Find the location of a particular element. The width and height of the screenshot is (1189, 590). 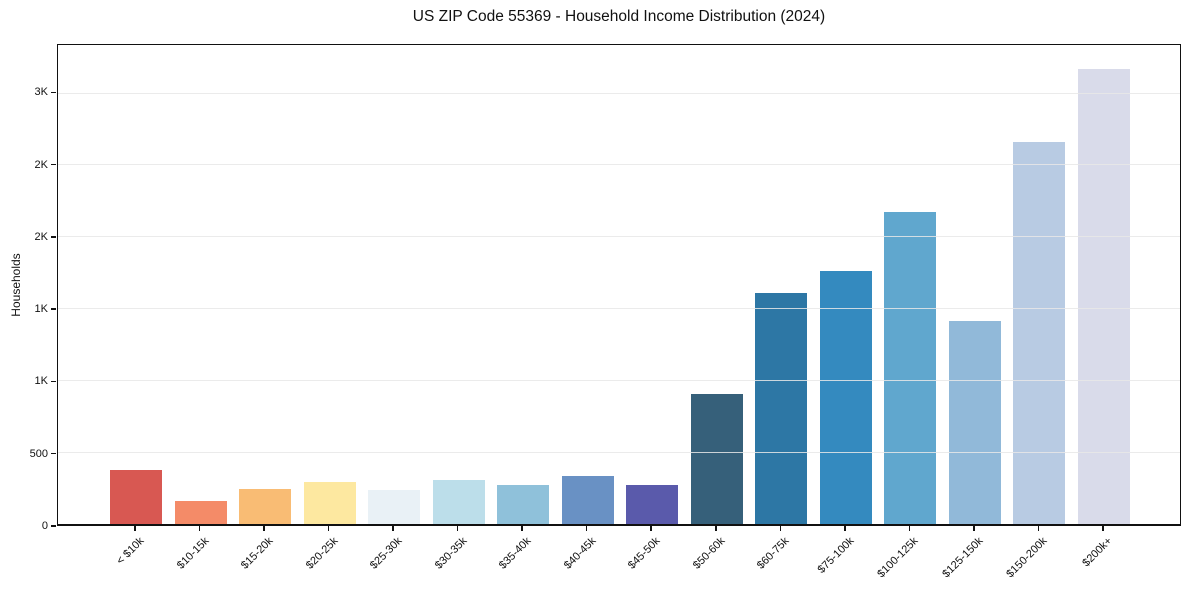

x-tick-label: < $10k is located at coordinates (130, 551).